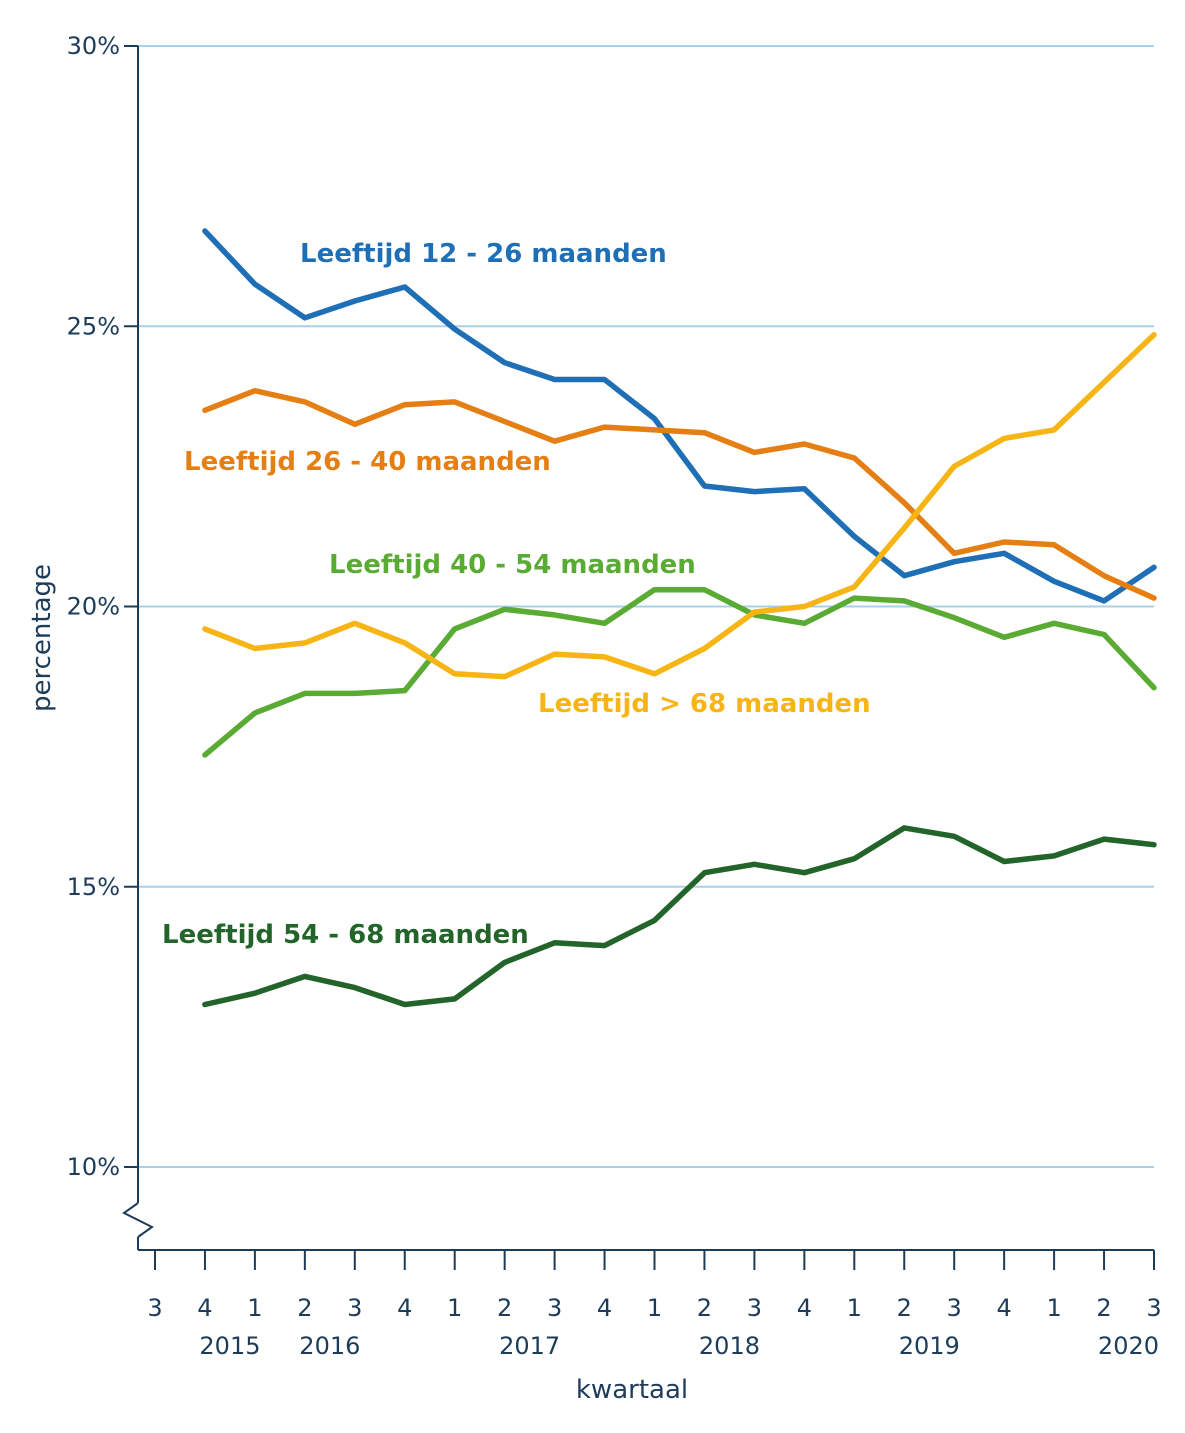 This screenshot has height=1433, width=1185. I want to click on x-axis-title: kwartaal, so click(632, 1390).